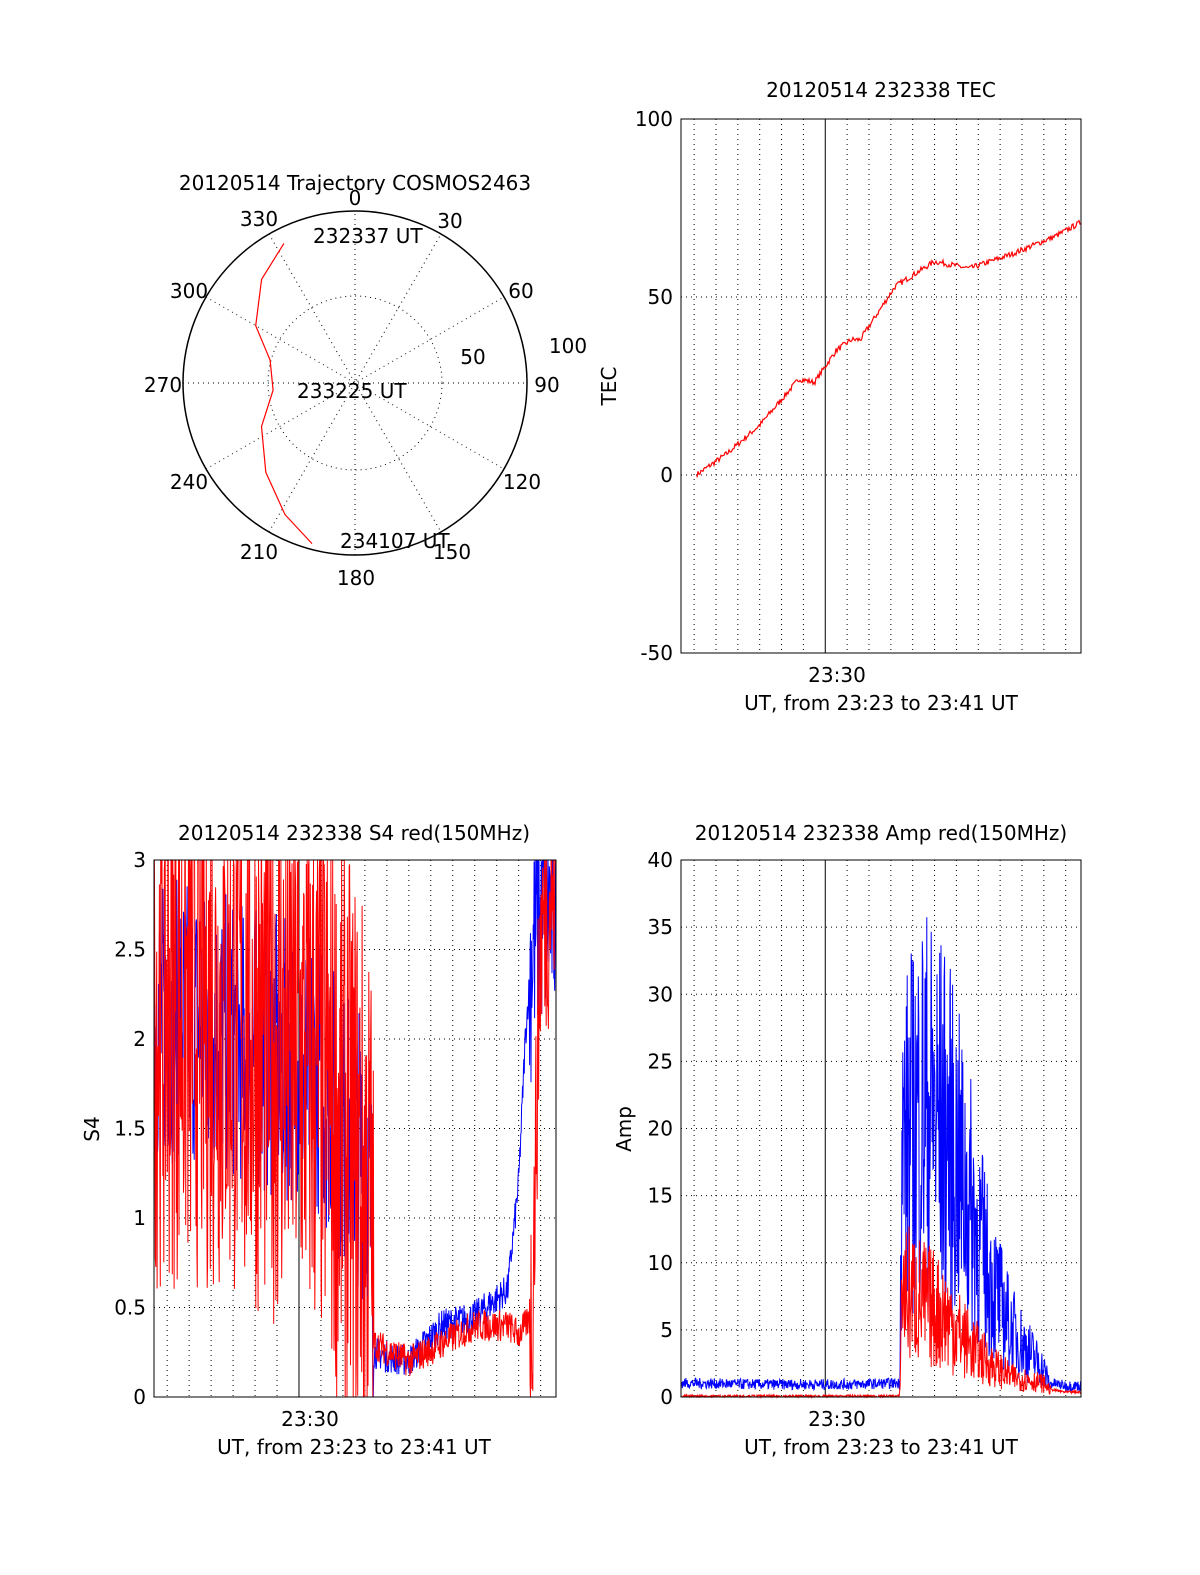 The image size is (1200, 1575). What do you see at coordinates (881, 90) in the screenshot?
I see `tec-title: 20120514 232338 TEC` at bounding box center [881, 90].